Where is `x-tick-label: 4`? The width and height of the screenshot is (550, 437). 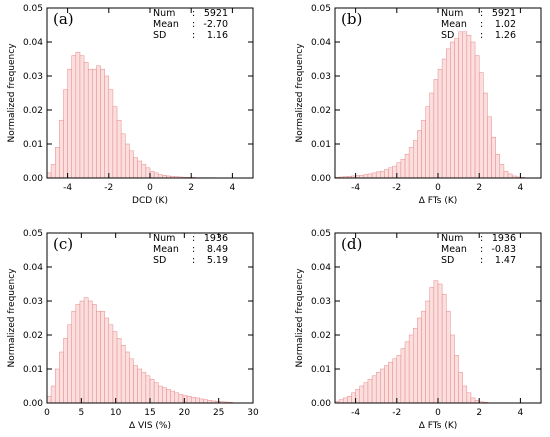
x-tick-label: 4 is located at coordinates (521, 188).